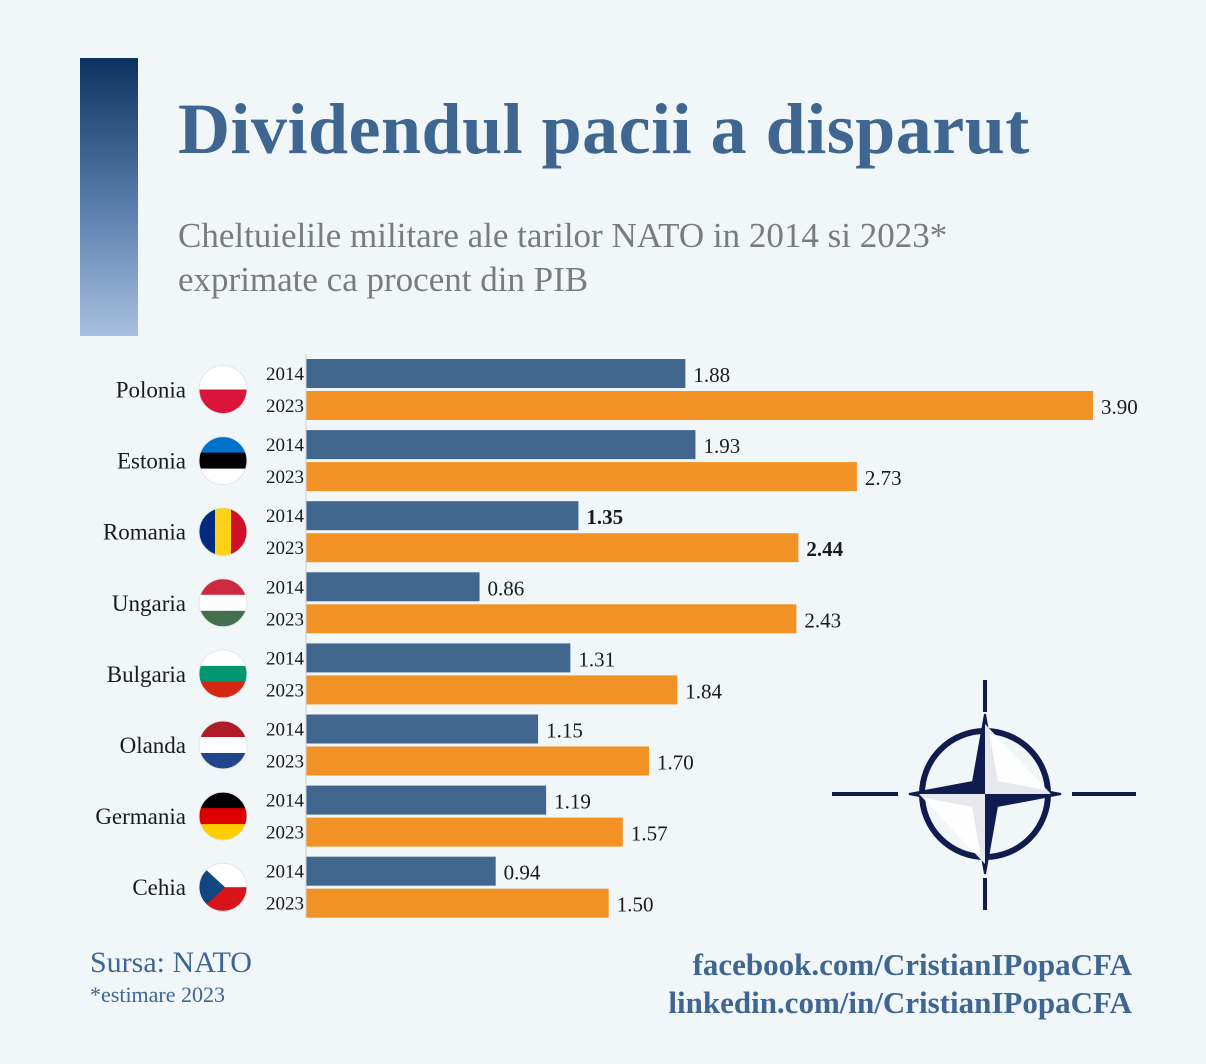 The height and width of the screenshot is (1064, 1206). What do you see at coordinates (158, 994) in the screenshot?
I see `estimate-note: *estimare 2023` at bounding box center [158, 994].